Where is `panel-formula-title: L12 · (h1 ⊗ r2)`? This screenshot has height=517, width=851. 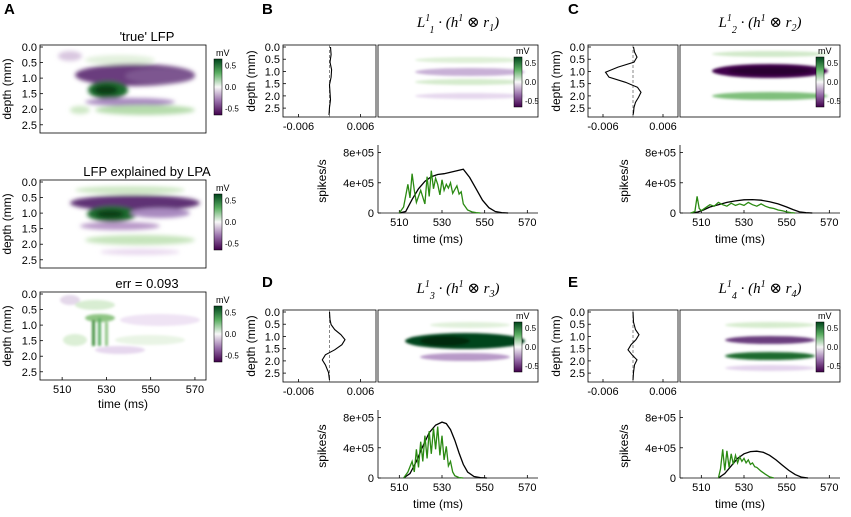 panel-formula-title: L12 · (h1 ⊗ r2) is located at coordinates (759, 24).